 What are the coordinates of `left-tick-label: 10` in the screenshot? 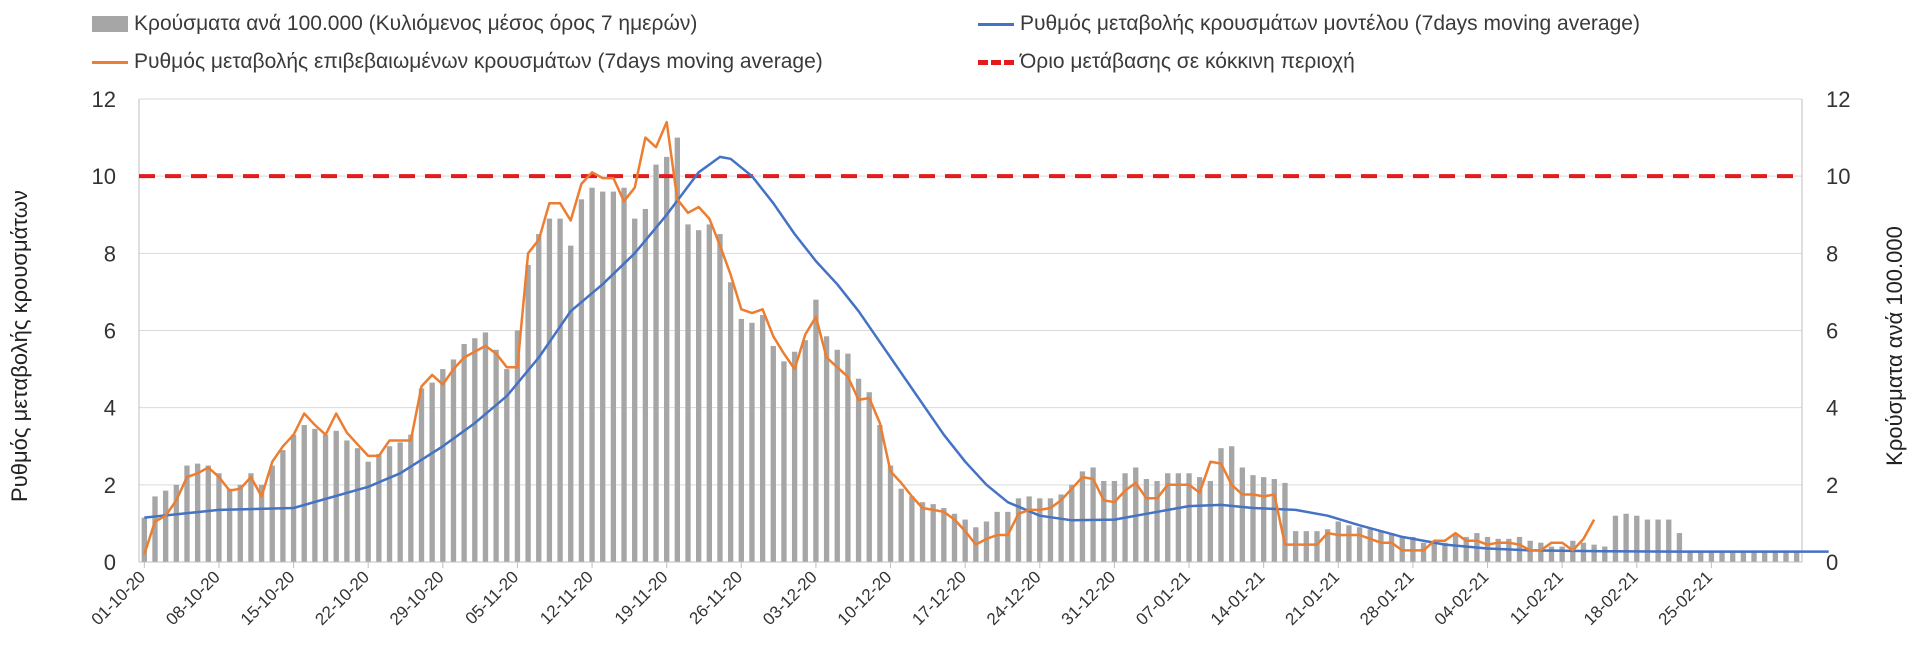 It's located at (104, 176).